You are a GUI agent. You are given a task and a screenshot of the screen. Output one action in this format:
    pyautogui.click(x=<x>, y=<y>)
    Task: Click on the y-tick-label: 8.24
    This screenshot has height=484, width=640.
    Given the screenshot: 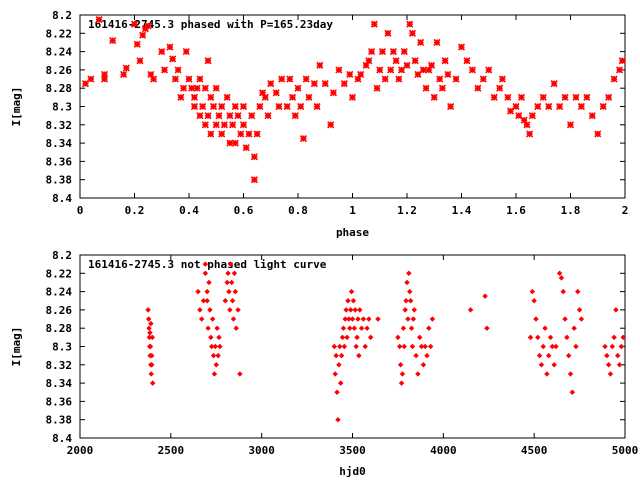 What is the action you would take?
    pyautogui.click(x=59, y=292)
    